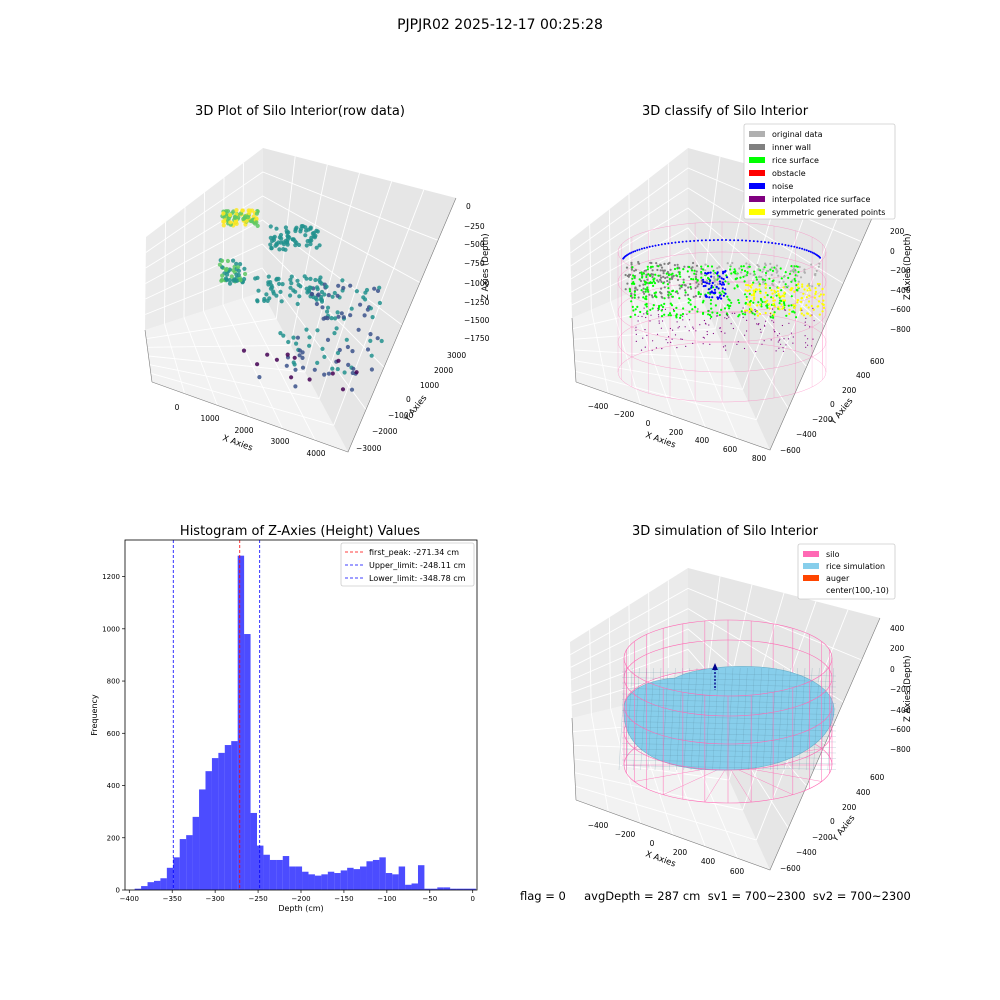 Image resolution: width=1000 pixels, height=1000 pixels. Describe the element at coordinates (113, 682) in the screenshot. I see `y-tick-label: 800` at that location.